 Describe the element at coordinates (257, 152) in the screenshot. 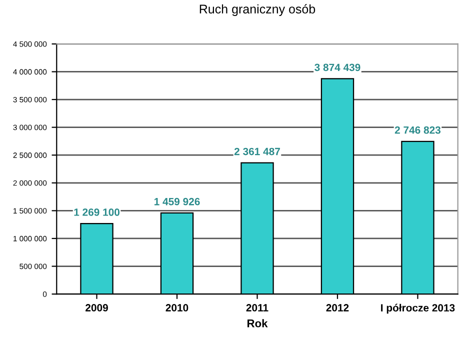

I see `data-label: 2 361 487` at that location.